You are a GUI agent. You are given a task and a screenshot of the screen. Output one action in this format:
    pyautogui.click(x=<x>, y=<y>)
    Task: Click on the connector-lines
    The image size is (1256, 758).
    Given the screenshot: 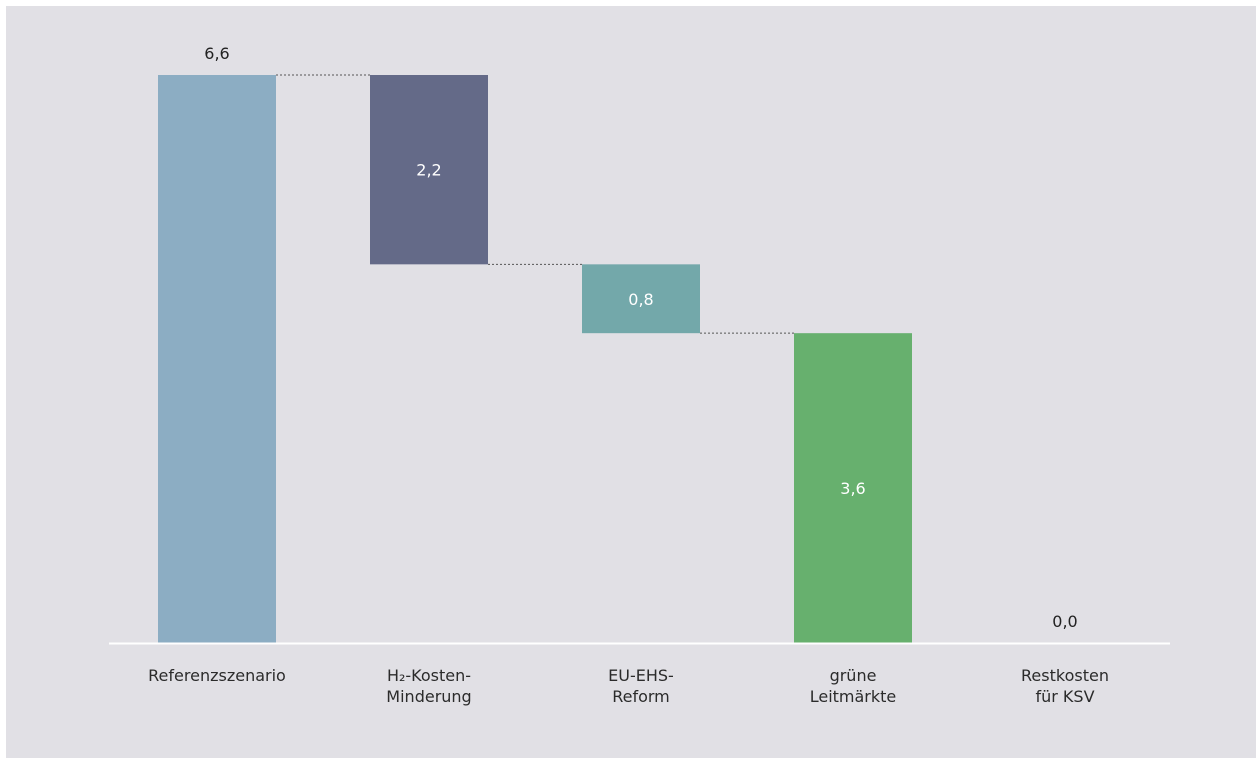 What is the action you would take?
    pyautogui.click(x=535, y=204)
    